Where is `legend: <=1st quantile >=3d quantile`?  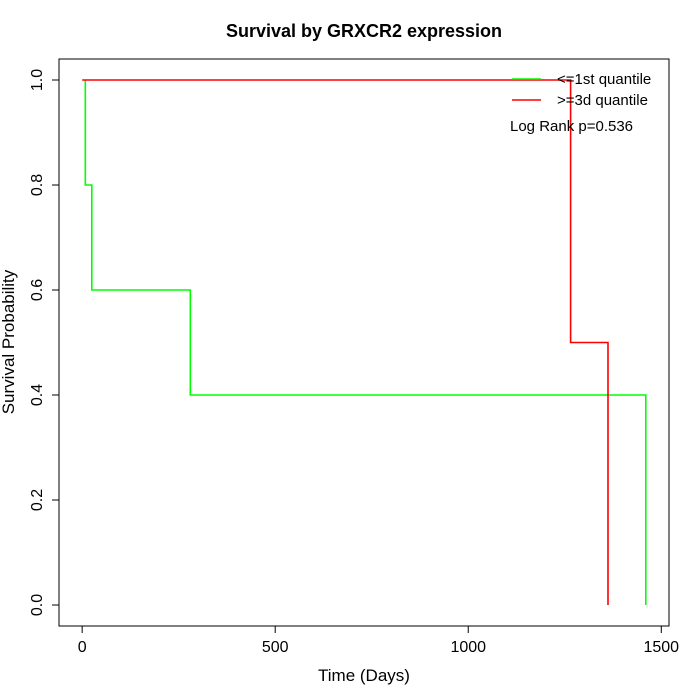 legend: <=1st quantile >=3d quantile is located at coordinates (581, 90).